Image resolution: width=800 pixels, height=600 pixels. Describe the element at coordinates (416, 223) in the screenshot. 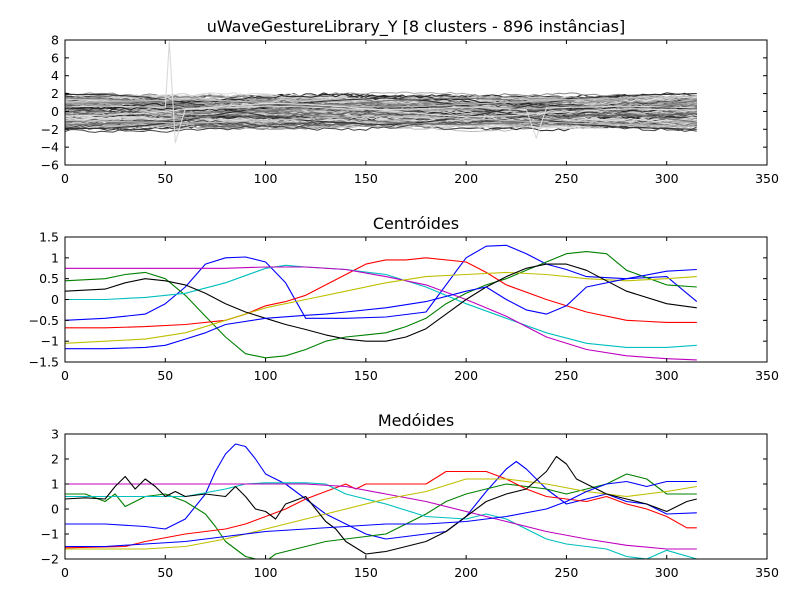

I see `chart-title: Centróides` at that location.